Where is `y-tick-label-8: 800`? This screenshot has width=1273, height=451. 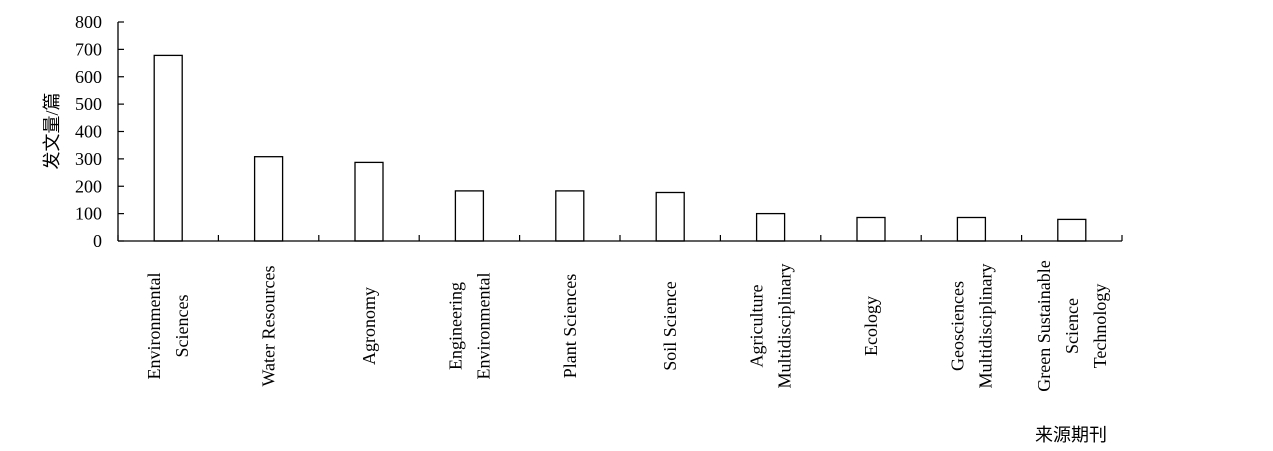
y-tick-label-8: 800 is located at coordinates (88, 22).